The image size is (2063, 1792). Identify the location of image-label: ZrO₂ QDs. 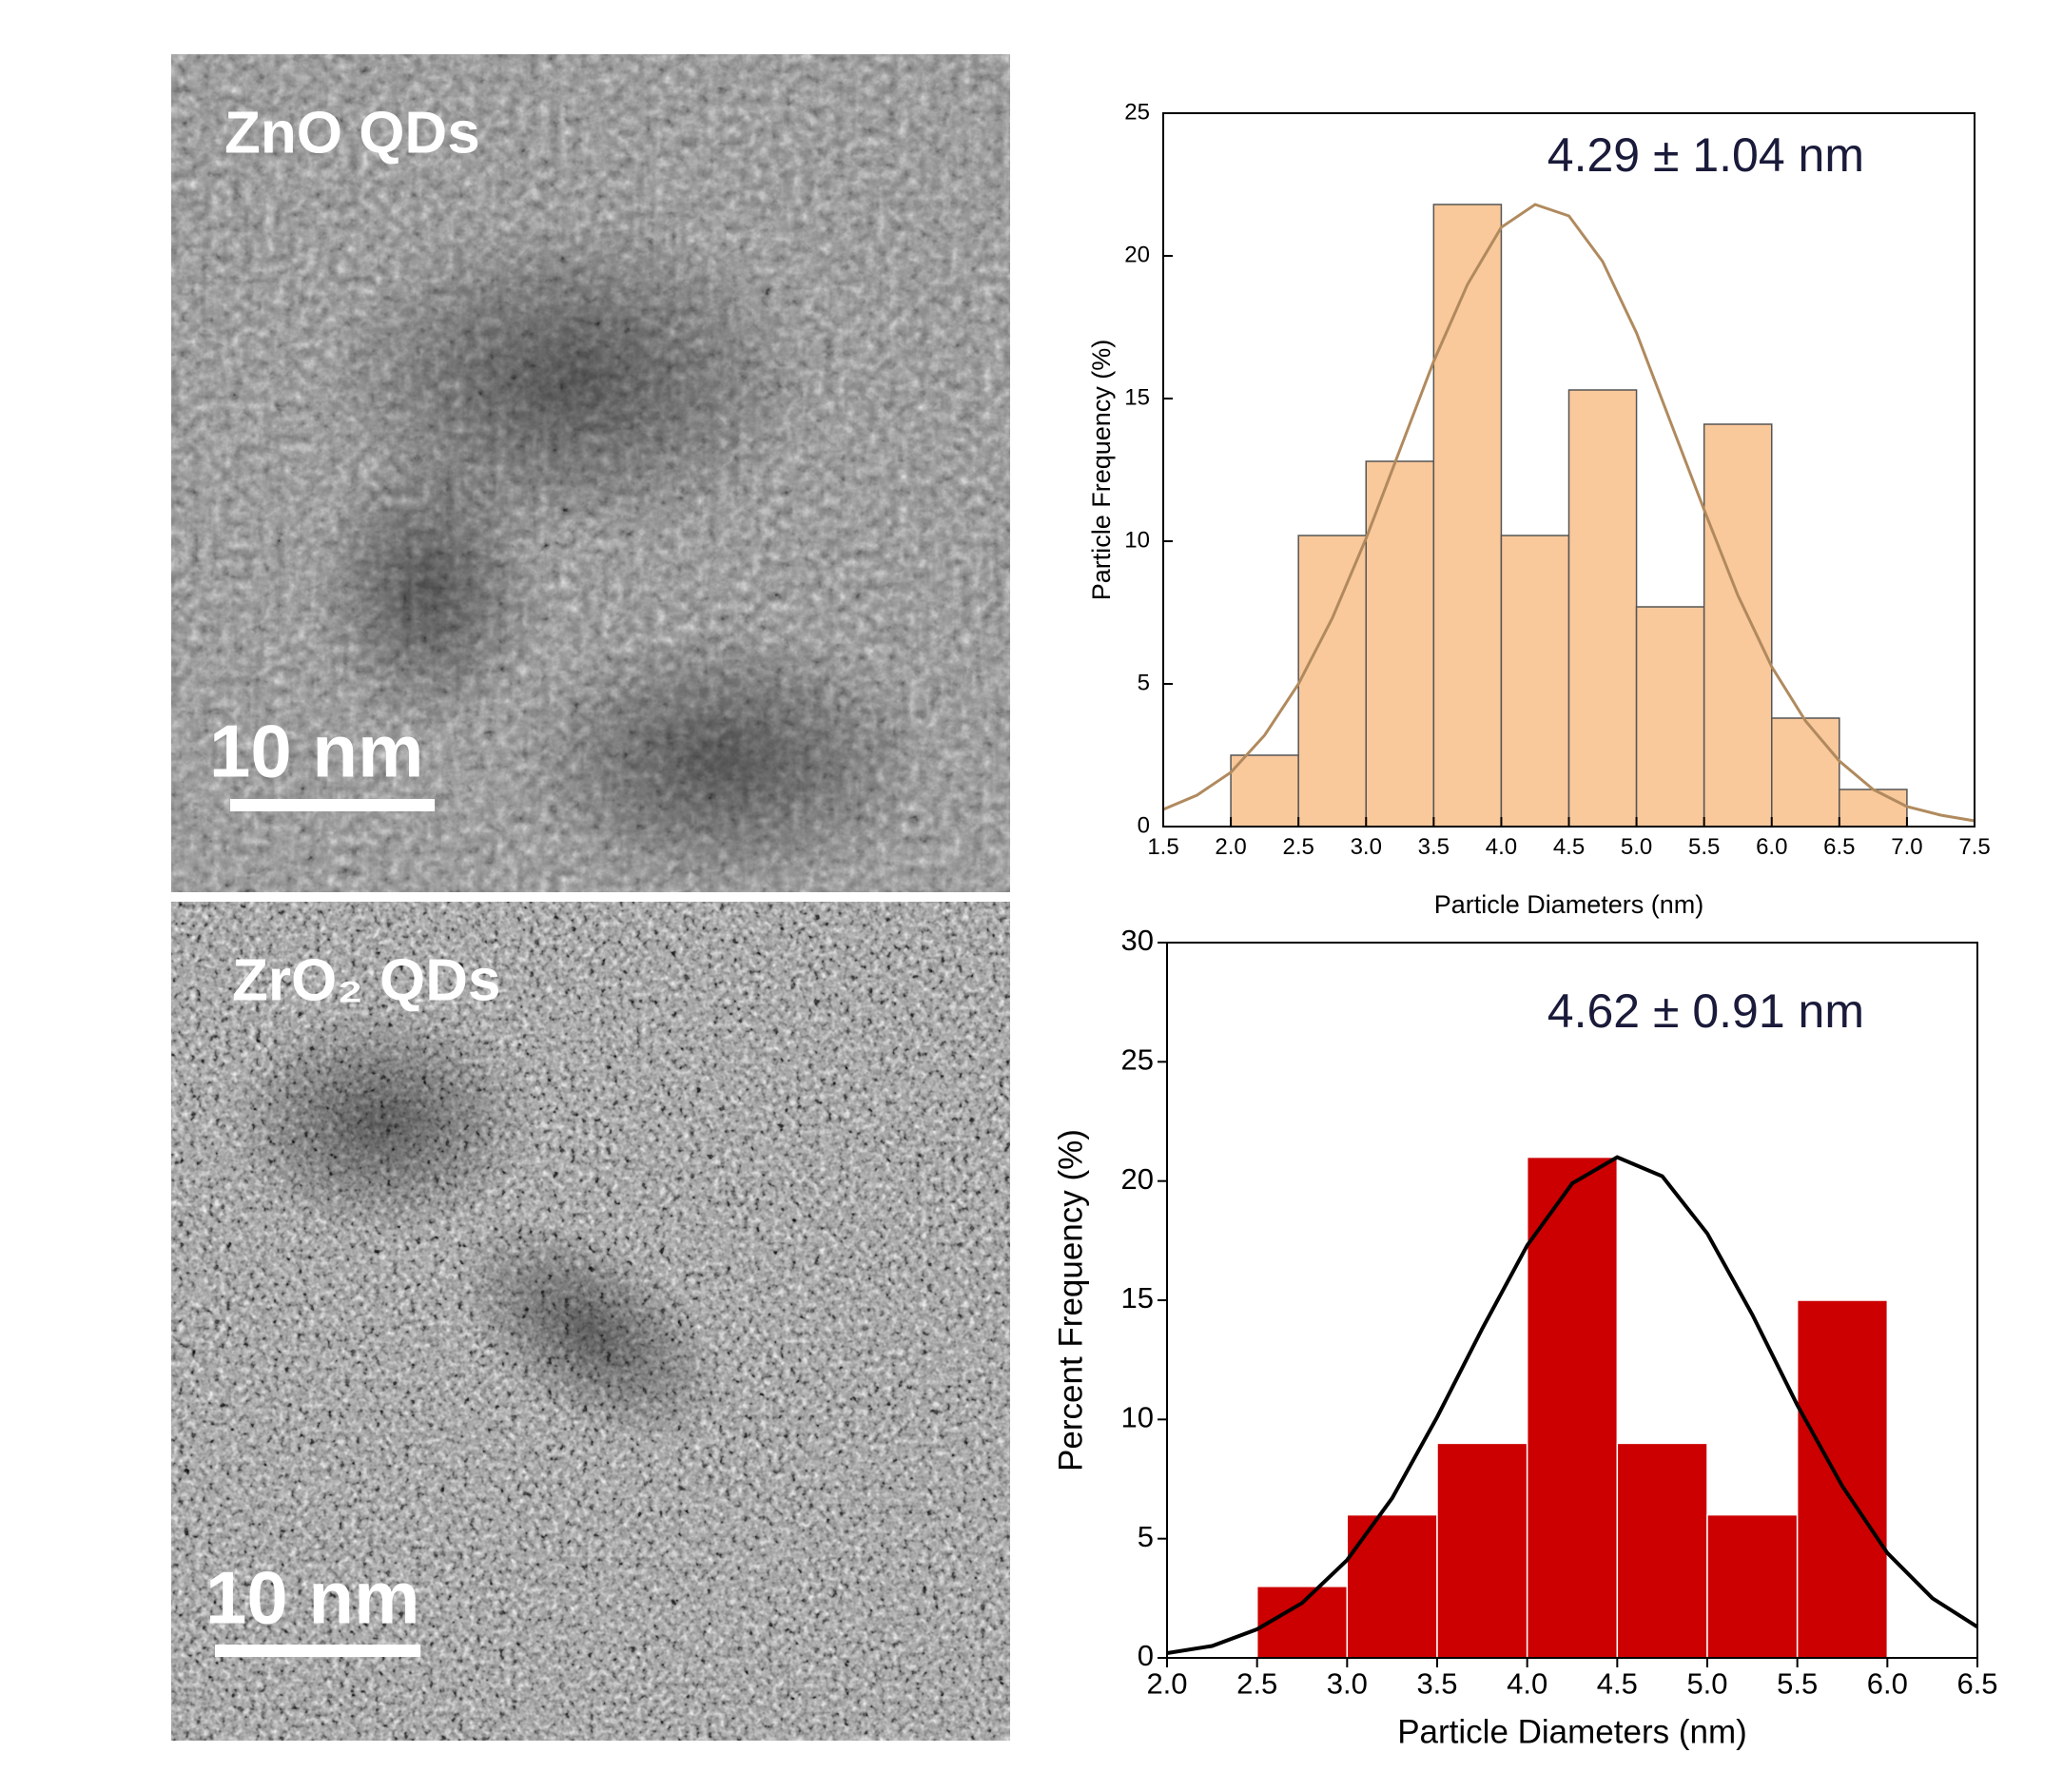
(366, 980).